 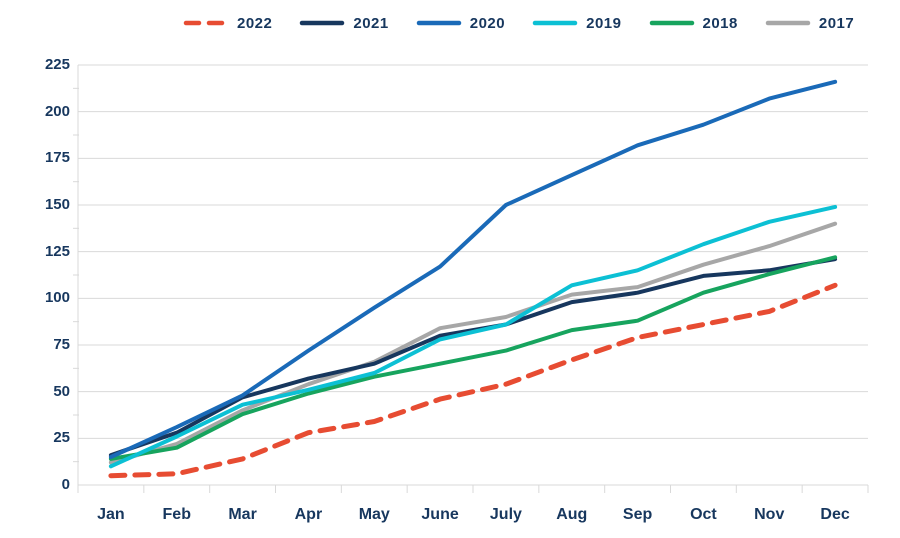 What do you see at coordinates (65, 484) in the screenshot?
I see `y-axis-label-0: 0` at bounding box center [65, 484].